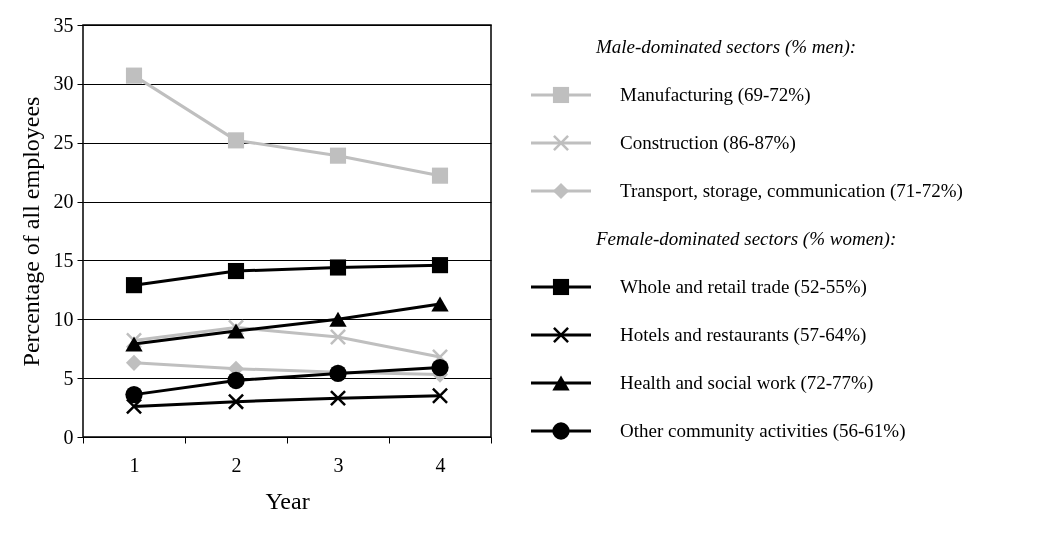 The height and width of the screenshot is (536, 1059). I want to click on x-tick-label: 2, so click(236, 464).